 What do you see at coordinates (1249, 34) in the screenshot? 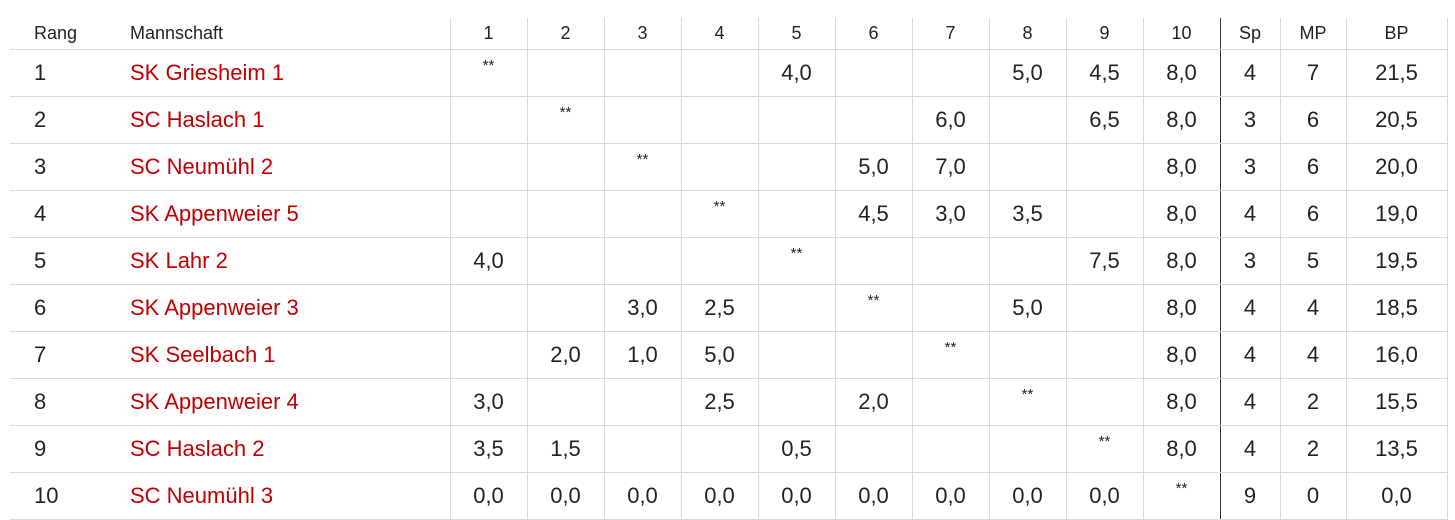
I see `column-header: Sp` at bounding box center [1249, 34].